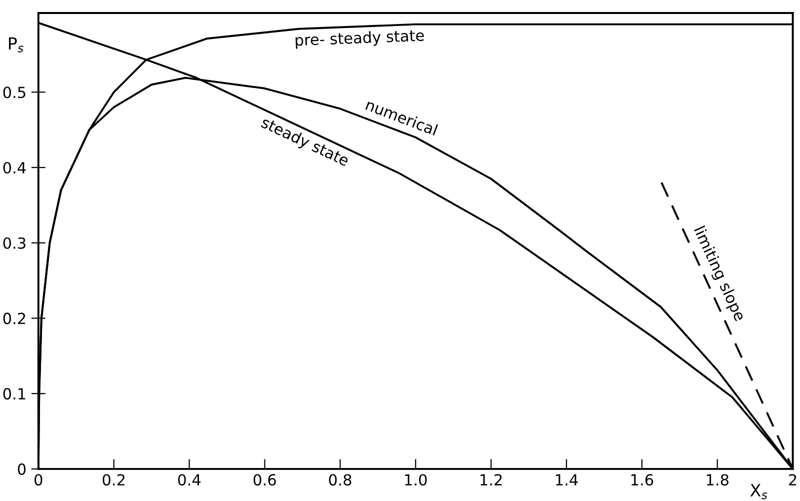 This screenshot has width=800, height=501. What do you see at coordinates (265, 480) in the screenshot?
I see `x-tick-label: 0.6` at bounding box center [265, 480].